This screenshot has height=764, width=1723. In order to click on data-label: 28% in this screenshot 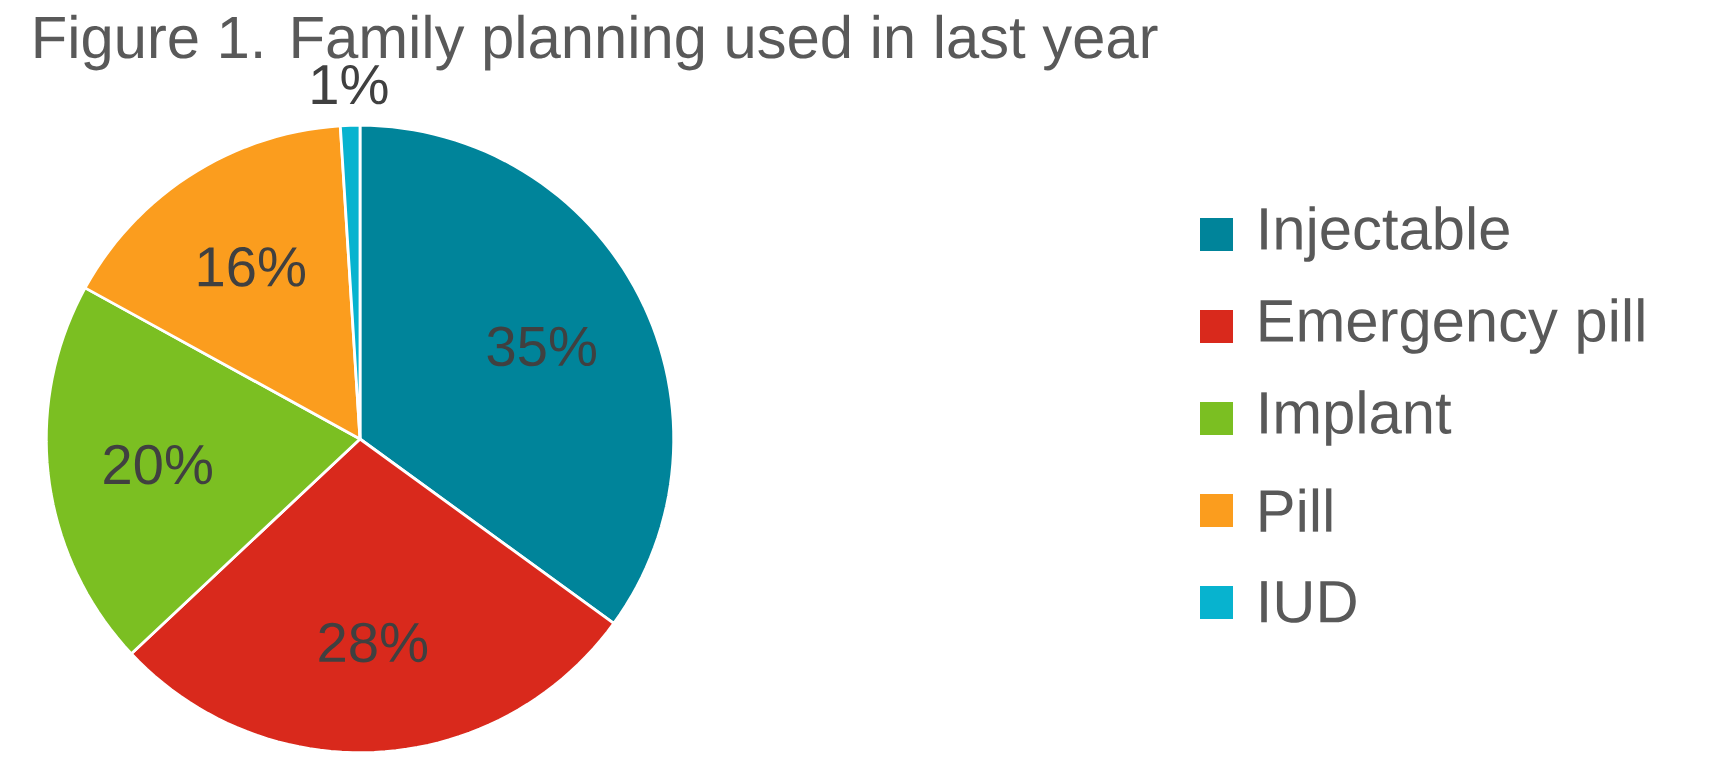, I will do `click(373, 642)`.